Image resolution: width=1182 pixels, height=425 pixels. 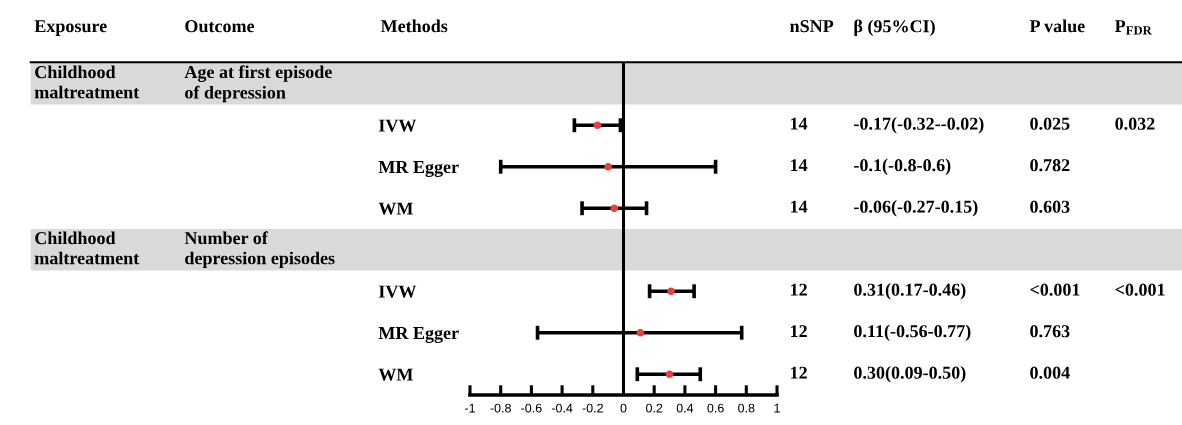 What do you see at coordinates (592, 408) in the screenshot?
I see `x-tick-label: -0.2` at bounding box center [592, 408].